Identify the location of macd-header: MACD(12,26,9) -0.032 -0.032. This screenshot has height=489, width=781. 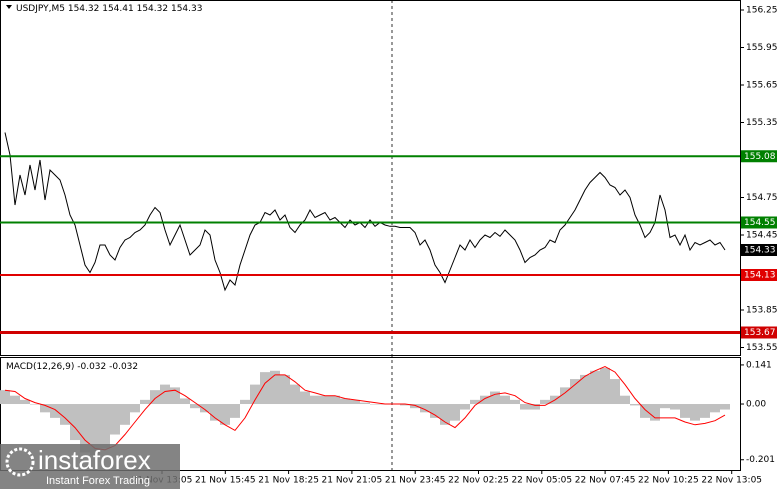
(72, 367).